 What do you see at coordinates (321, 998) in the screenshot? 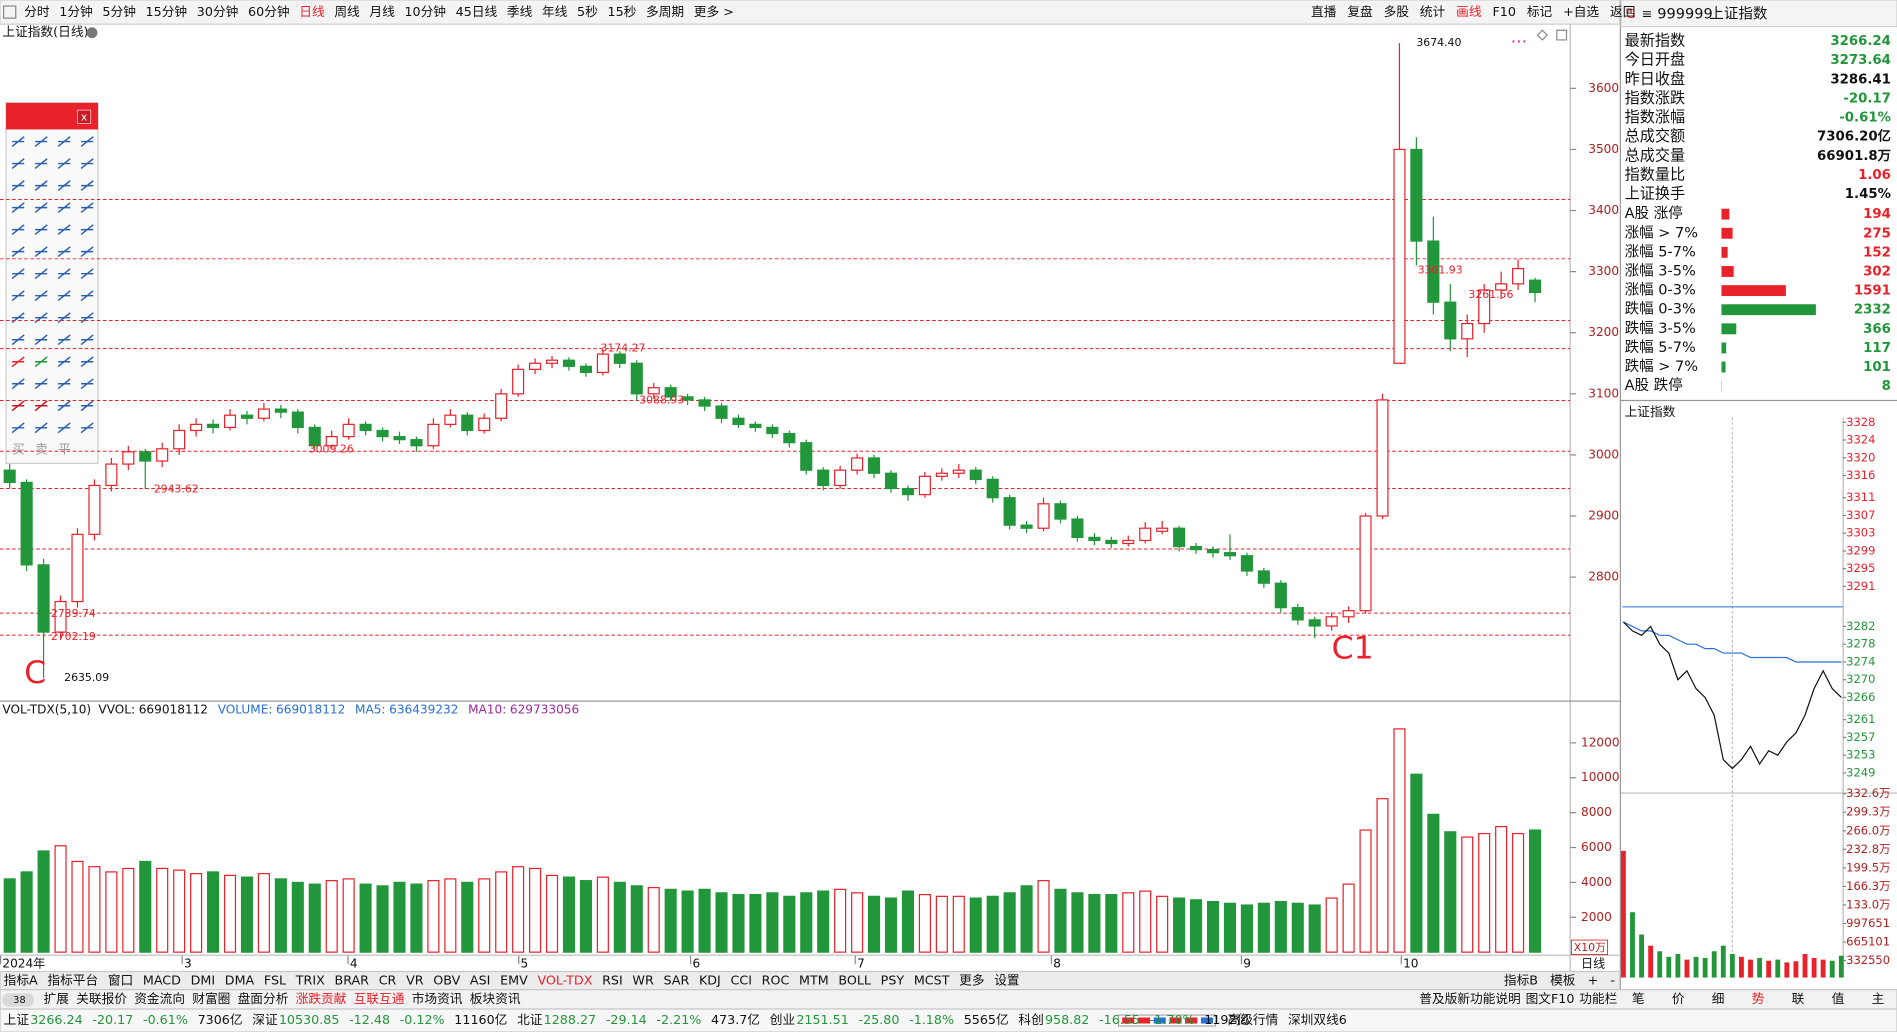
I see `info-tab: 涨跌贡献` at bounding box center [321, 998].